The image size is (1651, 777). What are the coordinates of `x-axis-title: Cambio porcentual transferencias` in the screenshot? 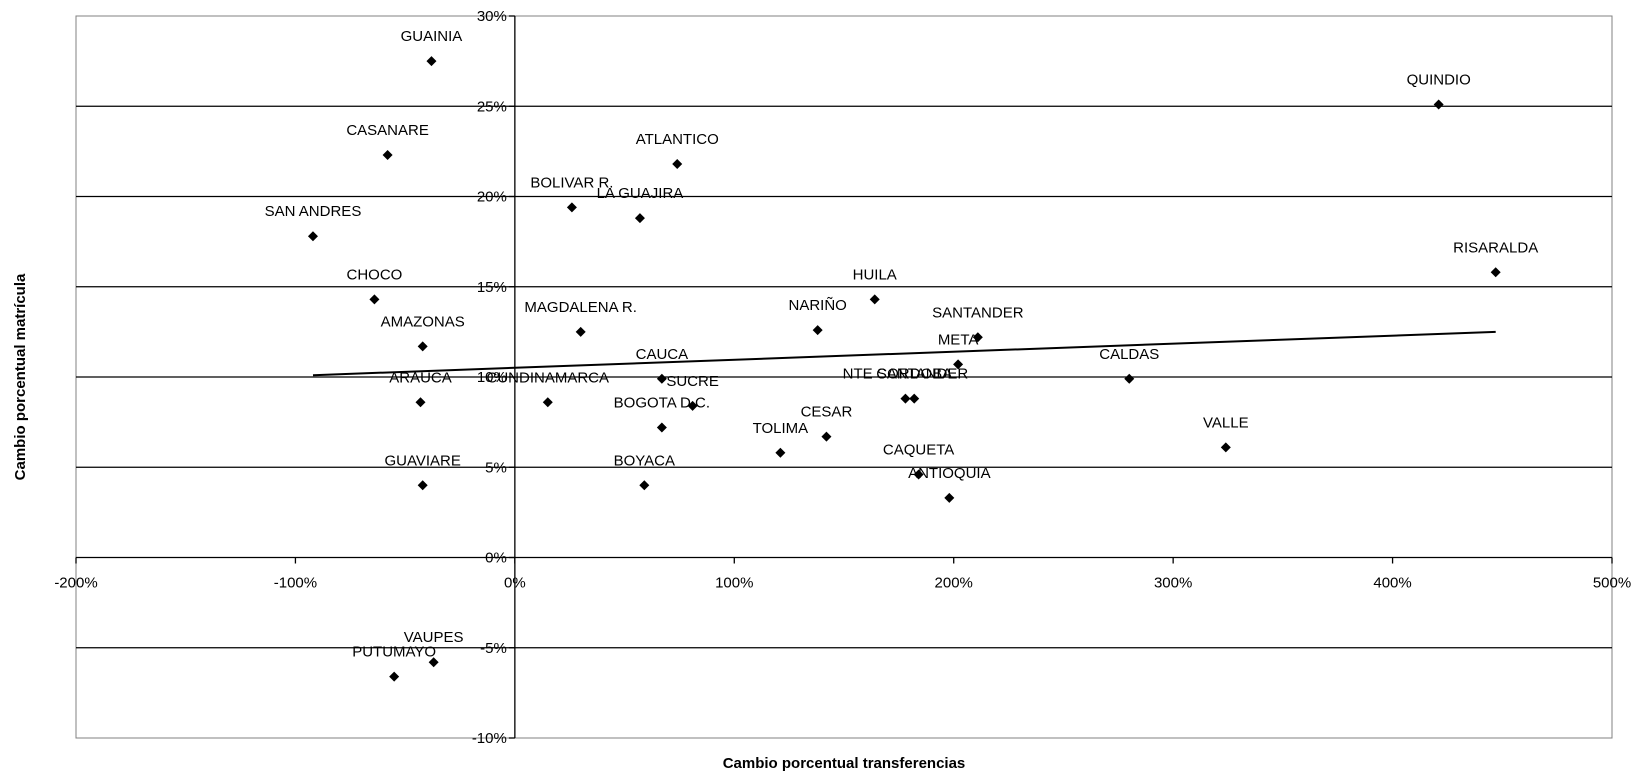 It's located at (844, 763).